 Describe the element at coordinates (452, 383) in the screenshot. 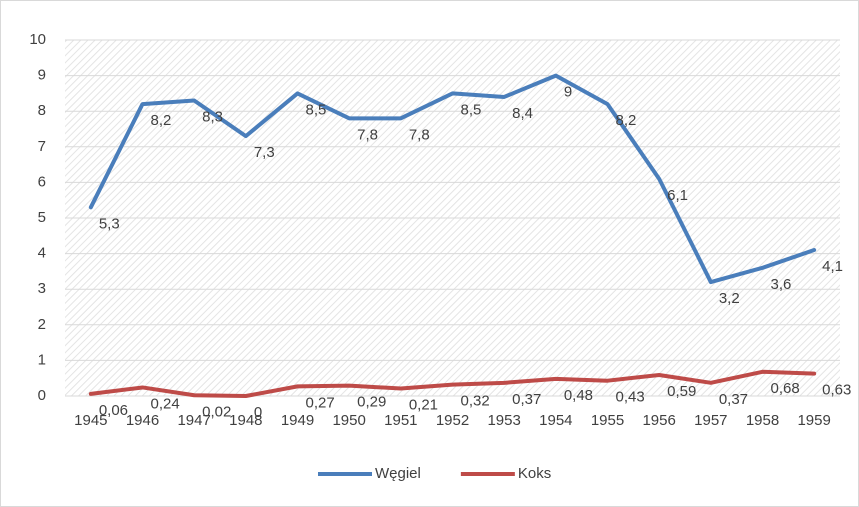

I see `series-line` at that location.